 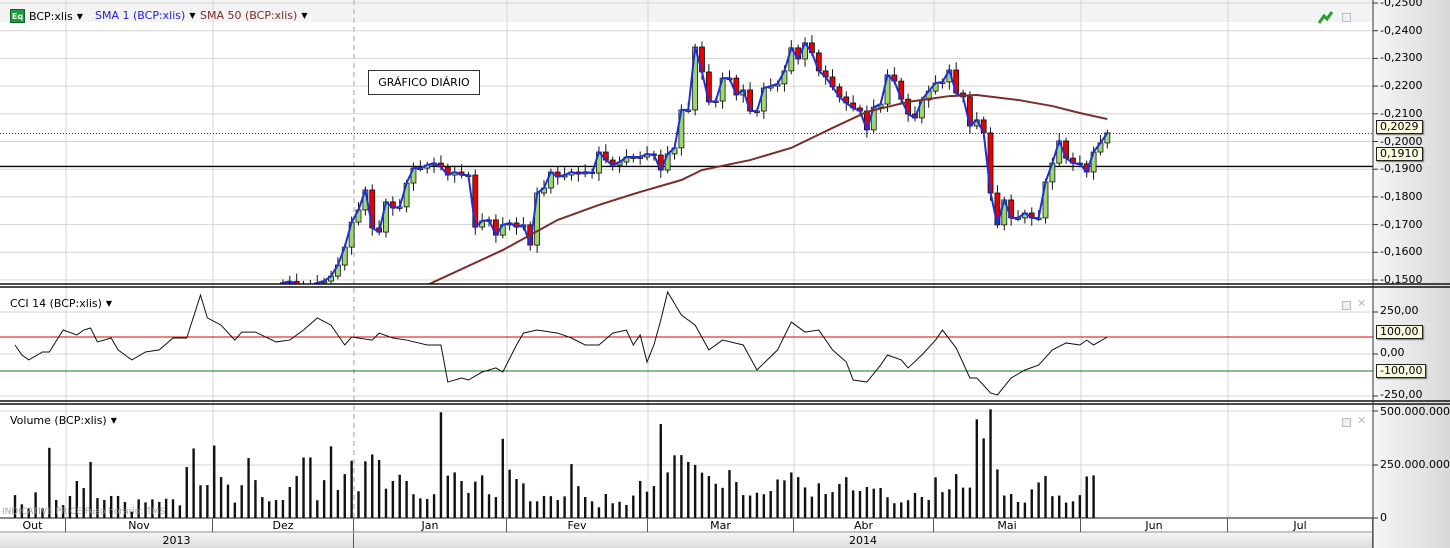 What do you see at coordinates (1401, 86) in the screenshot?
I see `price-tick: -0,2200` at bounding box center [1401, 86].